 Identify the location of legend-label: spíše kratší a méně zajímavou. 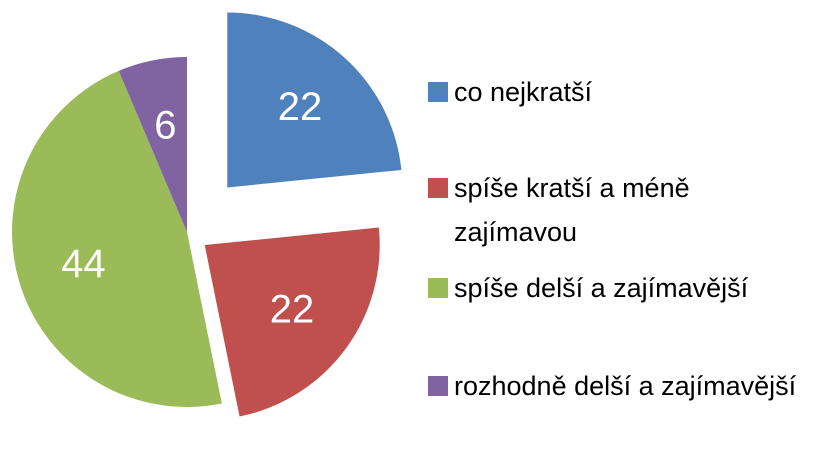
(572, 210).